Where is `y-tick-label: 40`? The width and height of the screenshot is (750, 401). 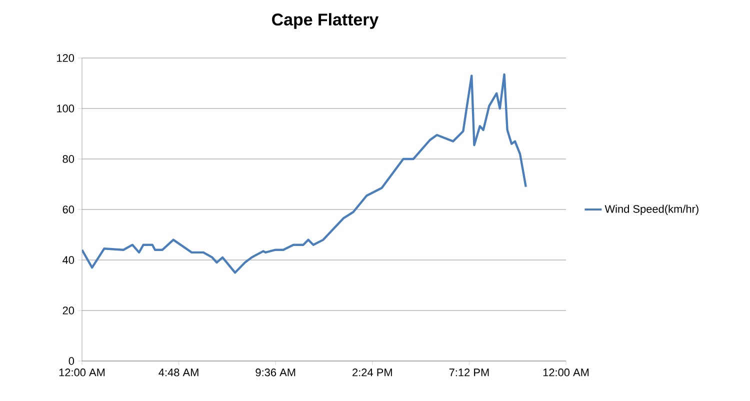
y-tick-label: 40 is located at coordinates (68, 260).